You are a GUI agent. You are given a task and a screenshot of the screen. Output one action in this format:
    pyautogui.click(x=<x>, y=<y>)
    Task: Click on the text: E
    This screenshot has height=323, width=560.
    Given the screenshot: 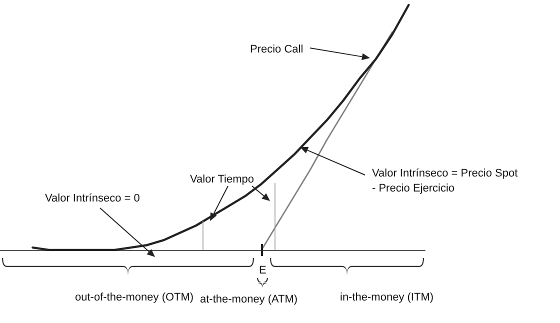 What is the action you would take?
    pyautogui.click(x=262, y=270)
    